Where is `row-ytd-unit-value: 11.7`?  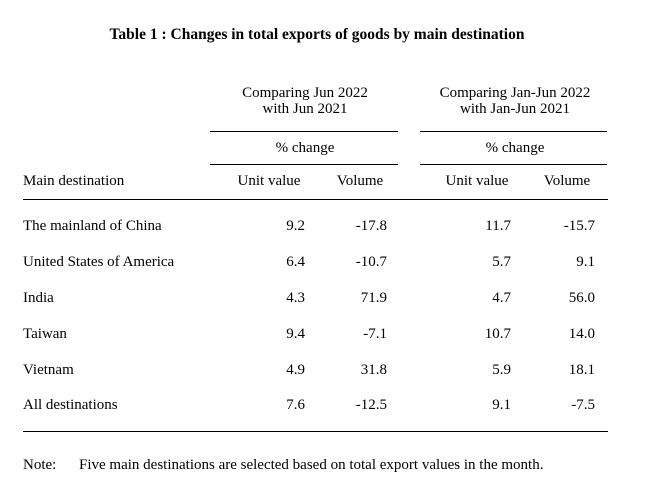
row-ytd-unit-value: 11.7 is located at coordinates (498, 226).